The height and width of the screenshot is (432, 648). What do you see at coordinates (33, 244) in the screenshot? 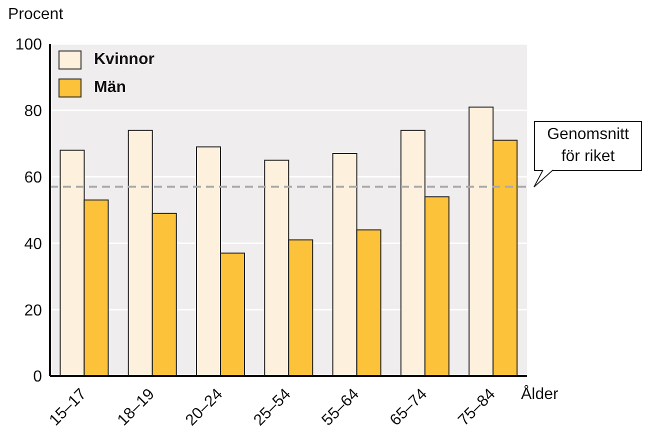
I see `y-tick-label: 40` at bounding box center [33, 244].